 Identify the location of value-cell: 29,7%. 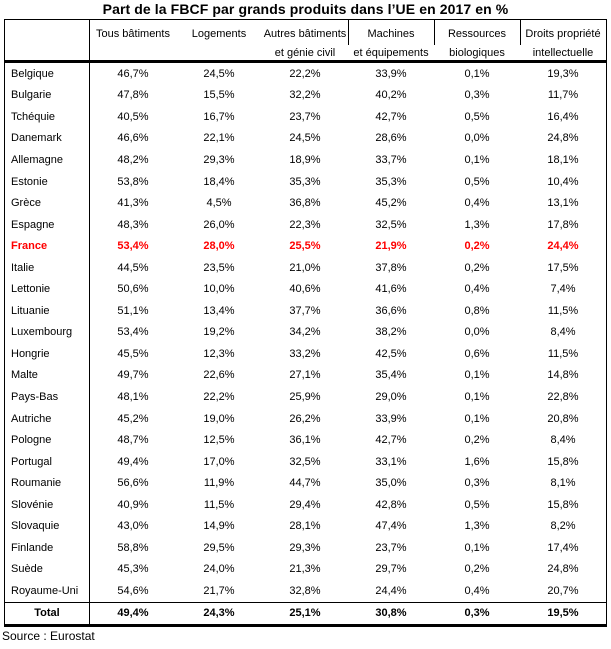
(391, 569).